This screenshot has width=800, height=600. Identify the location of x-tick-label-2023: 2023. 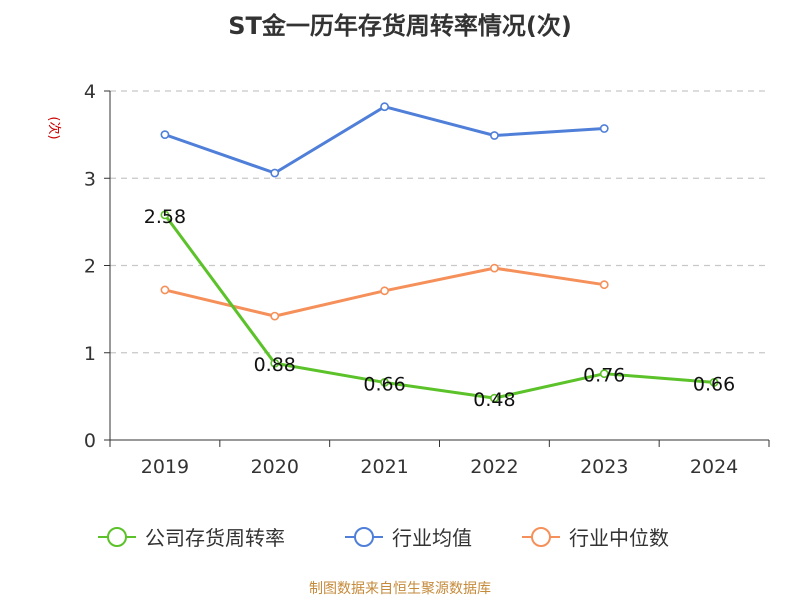
(604, 467).